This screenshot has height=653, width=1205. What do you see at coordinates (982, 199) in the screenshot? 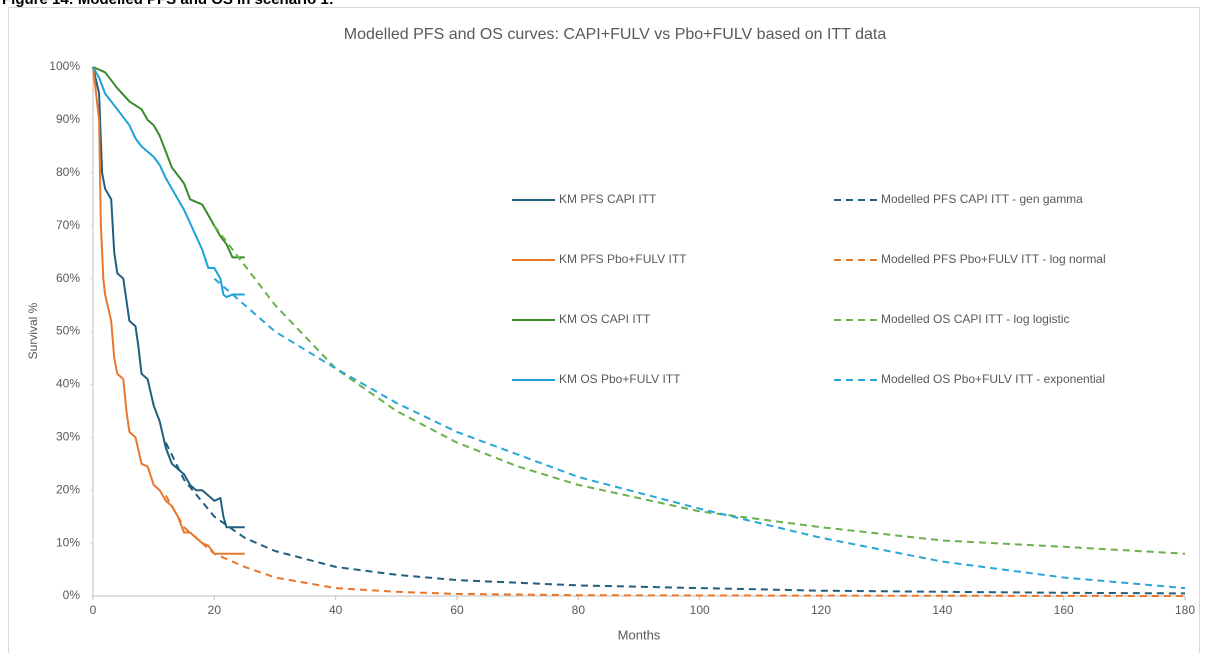
I see `legend-label: Modelled PFS CAPI ITT - gen gamma` at bounding box center [982, 199].